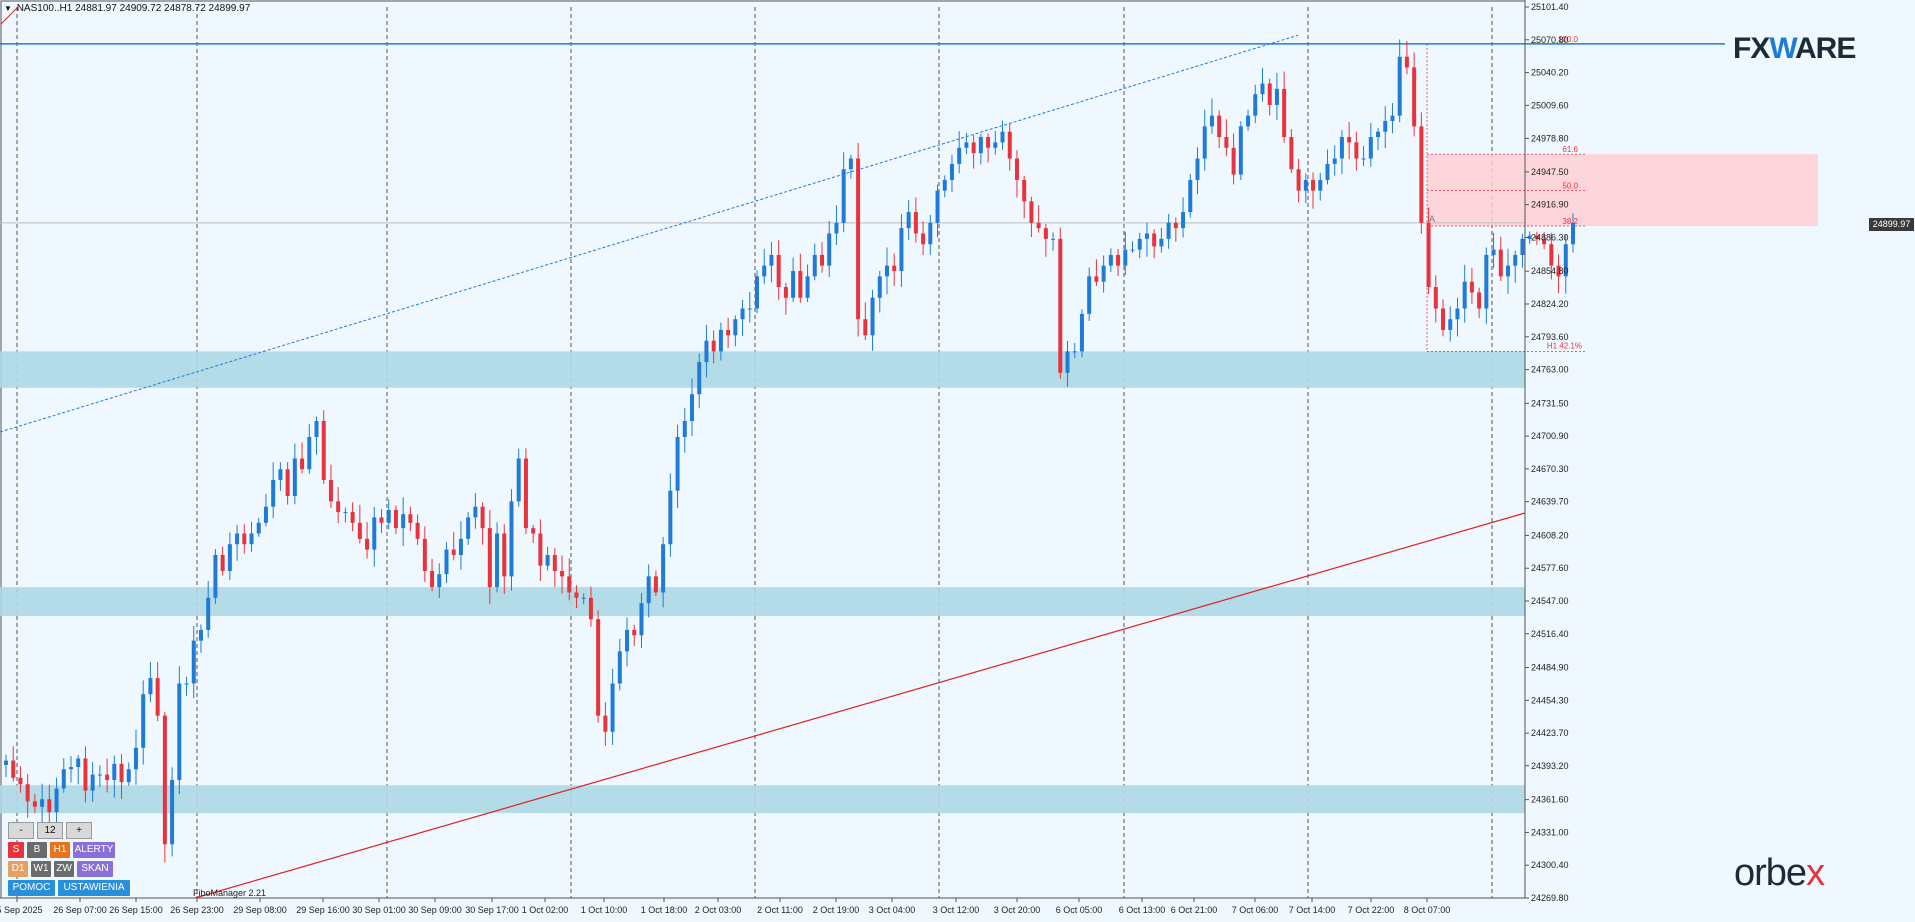  What do you see at coordinates (1550, 535) in the screenshot?
I see `y-tick-label-16: 24608.20` at bounding box center [1550, 535].